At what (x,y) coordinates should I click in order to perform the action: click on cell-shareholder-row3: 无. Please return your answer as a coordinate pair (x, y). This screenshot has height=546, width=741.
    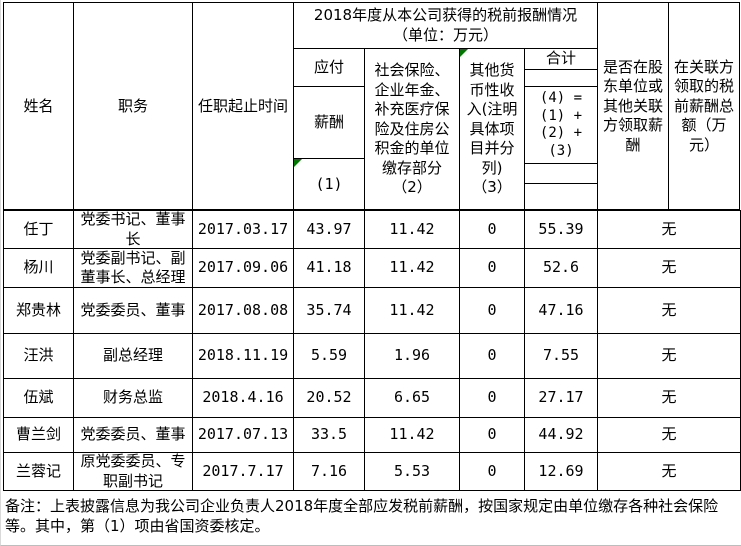
    Looking at the image, I should click on (669, 310).